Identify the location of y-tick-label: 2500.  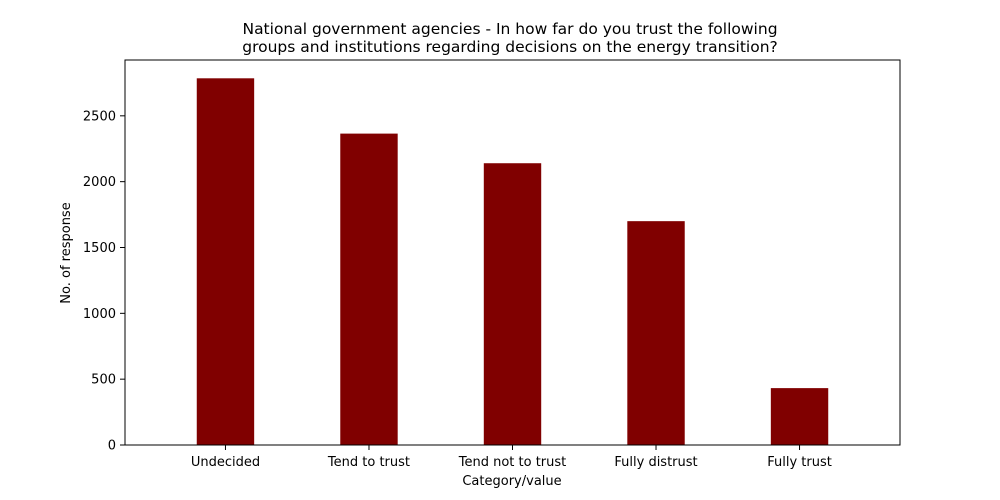
(99, 116).